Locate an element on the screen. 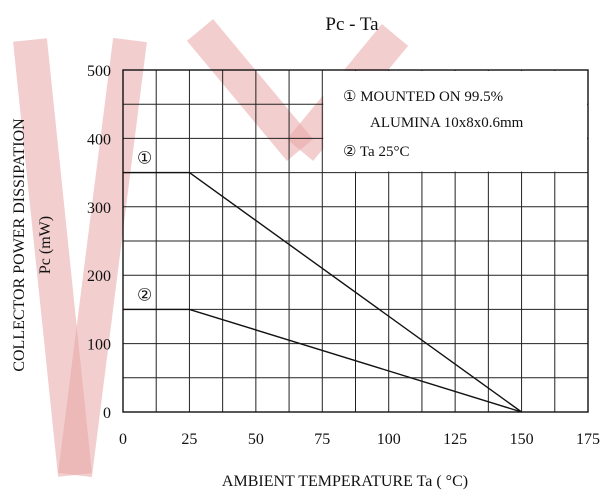  series-markers: ①② is located at coordinates (144, 227).